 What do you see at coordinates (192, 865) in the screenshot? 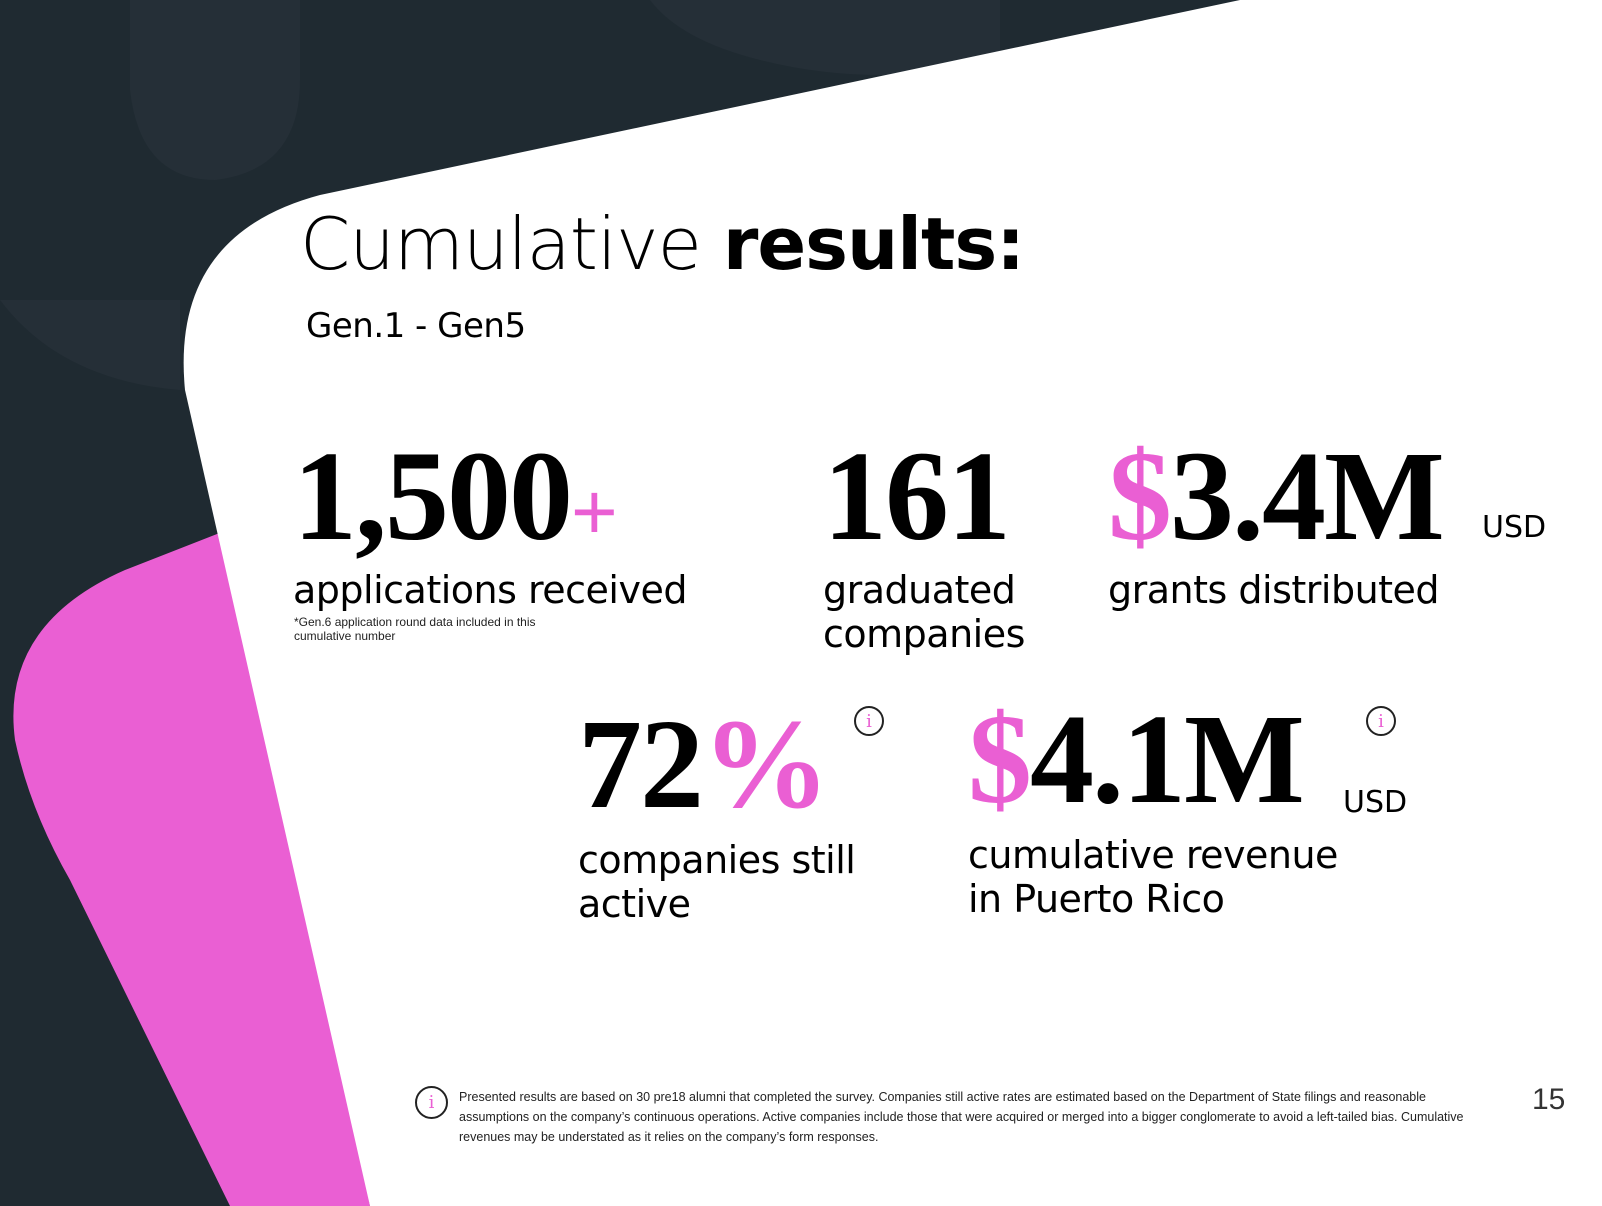
I see `pink-swoosh` at bounding box center [192, 865].